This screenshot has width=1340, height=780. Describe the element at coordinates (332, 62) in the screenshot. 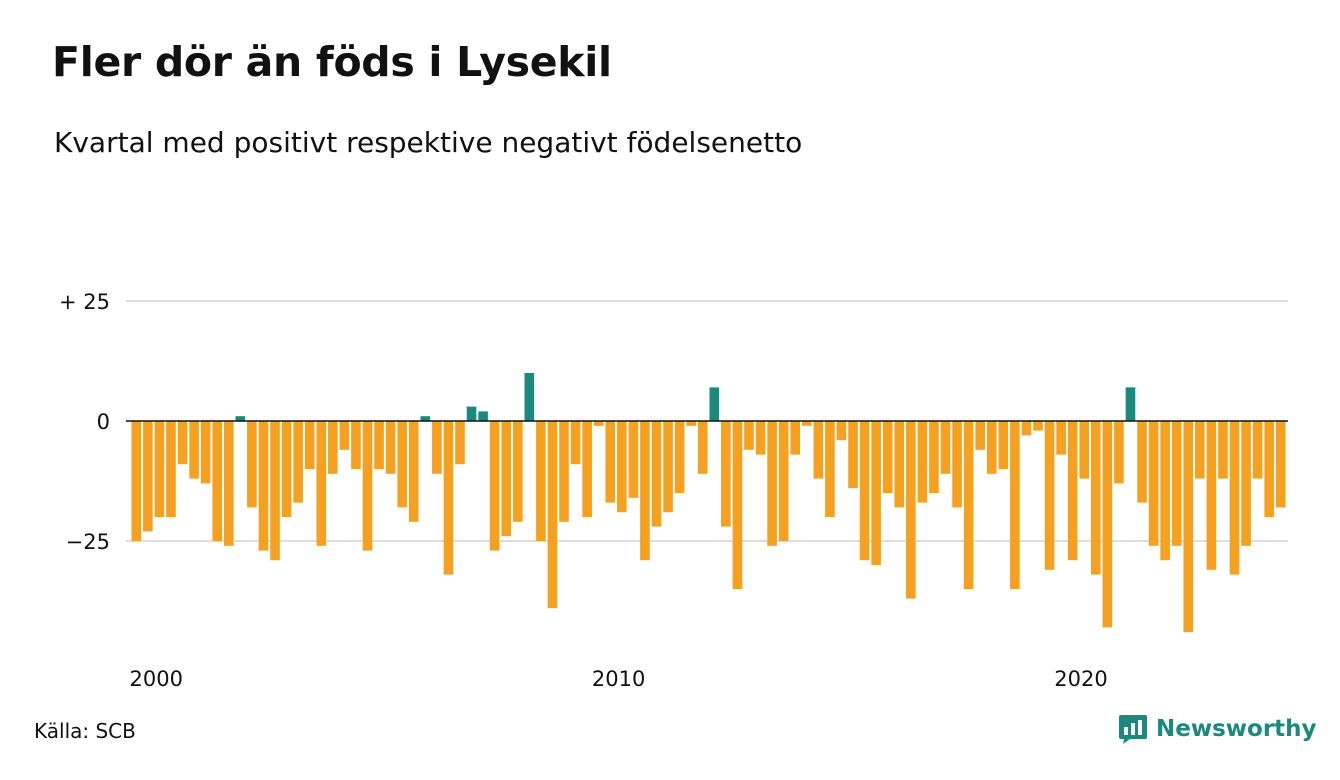

I see `chart-title: Fler dör än föds i Lysekil` at that location.